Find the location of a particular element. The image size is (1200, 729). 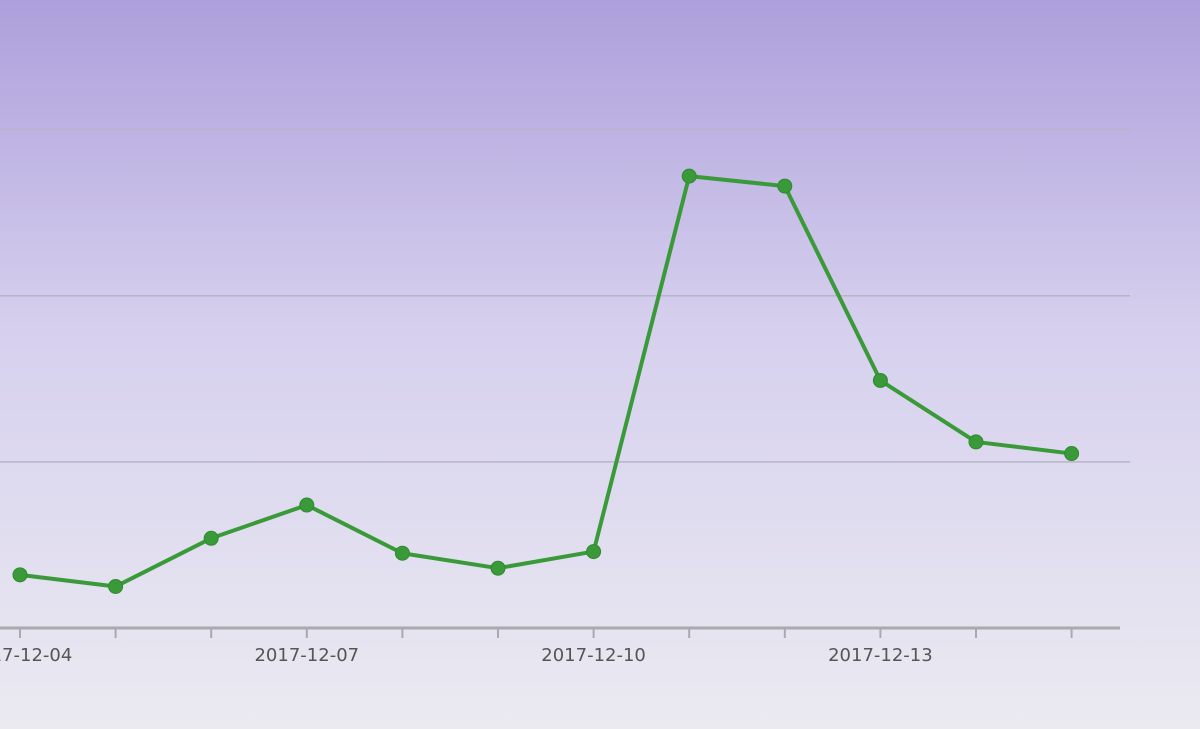

x-tick-label: 2017-12-04 is located at coordinates (36, 655).